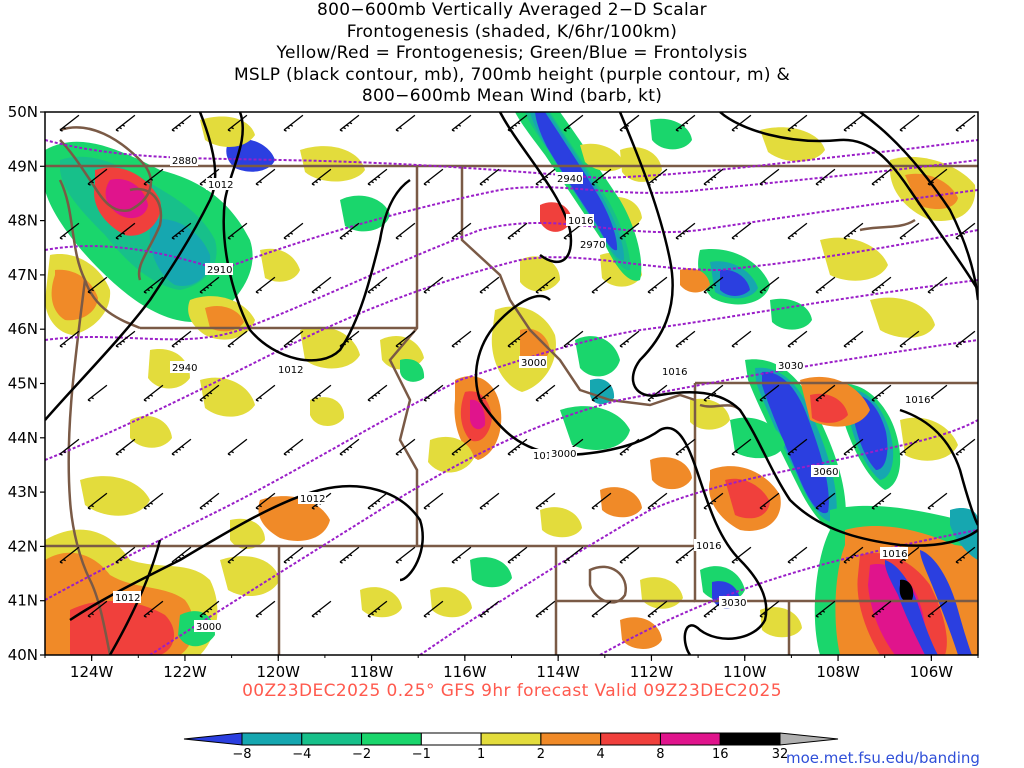 This screenshot has width=1024, height=768. What do you see at coordinates (421, 754) in the screenshot?
I see `colorbar-label: −1` at bounding box center [421, 754].